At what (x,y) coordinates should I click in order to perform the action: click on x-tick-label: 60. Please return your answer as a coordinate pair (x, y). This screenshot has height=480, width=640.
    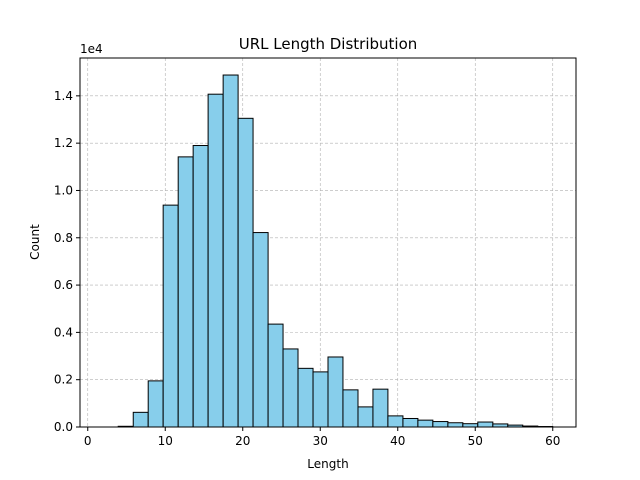
    Looking at the image, I should click on (552, 441).